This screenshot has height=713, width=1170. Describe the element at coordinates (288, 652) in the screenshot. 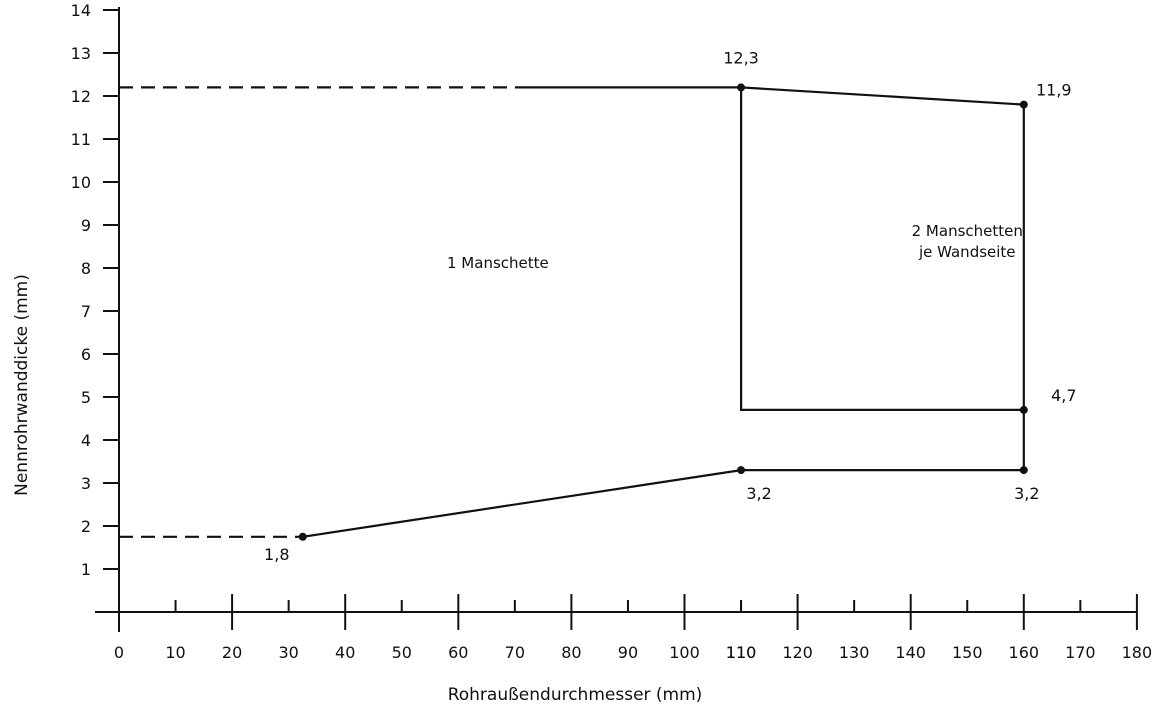

I see `x-tick-label: 30` at that location.